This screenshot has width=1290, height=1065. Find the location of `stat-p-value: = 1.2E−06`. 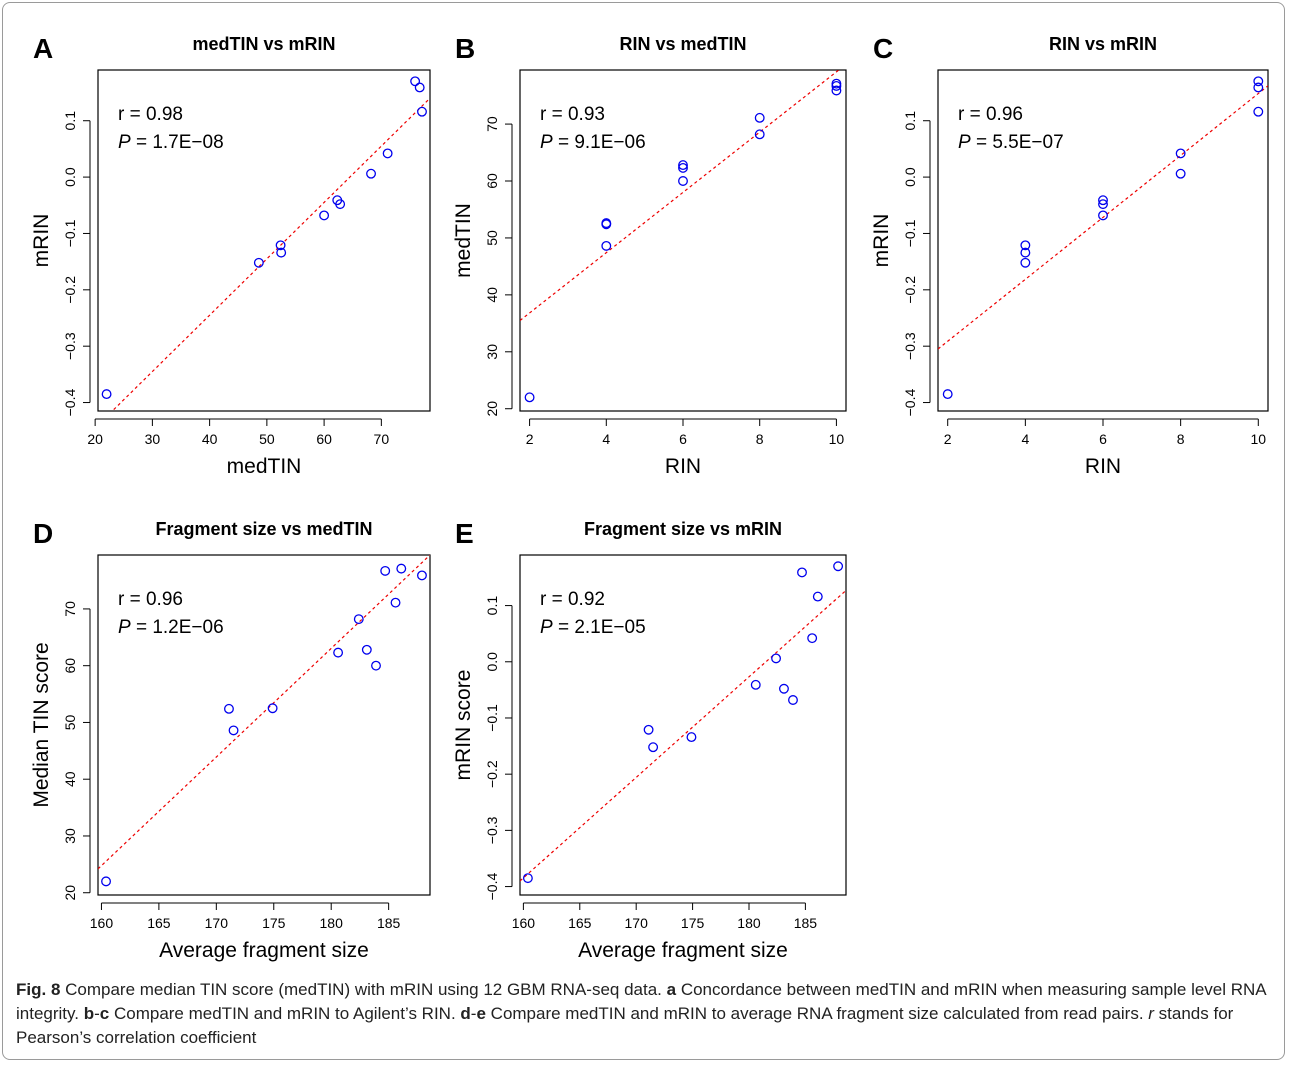

stat-p-value: = 1.2E−06 is located at coordinates (177, 627).